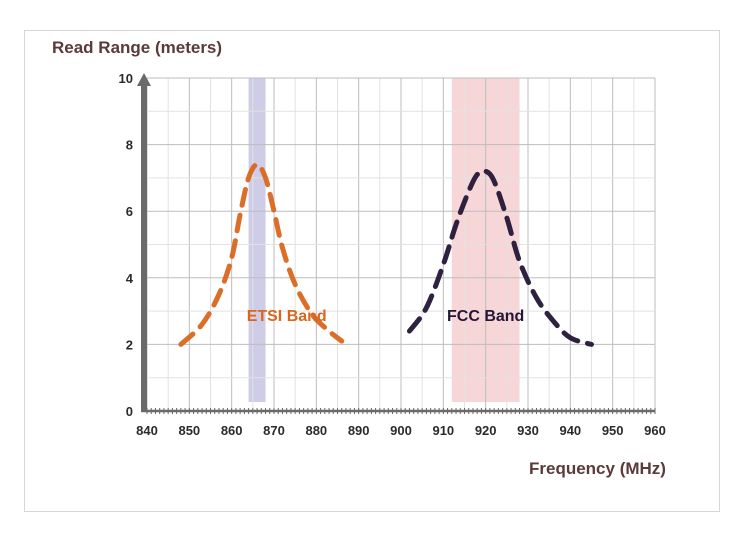 The width and height of the screenshot is (750, 543). I want to click on x-tick-label: 900, so click(401, 430).